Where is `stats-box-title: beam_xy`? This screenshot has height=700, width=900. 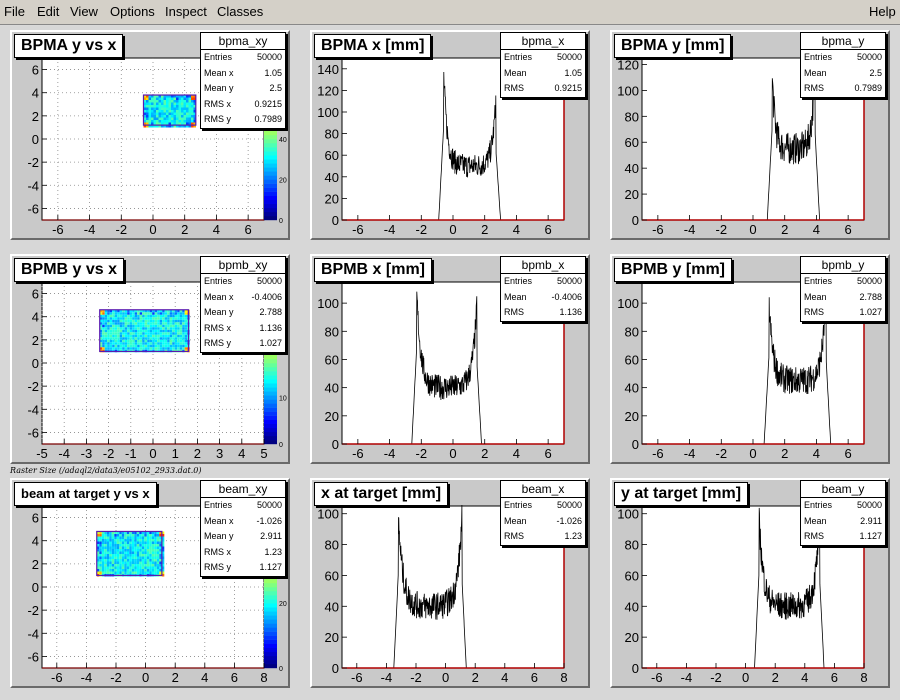 stats-box-title: beam_xy is located at coordinates (243, 489).